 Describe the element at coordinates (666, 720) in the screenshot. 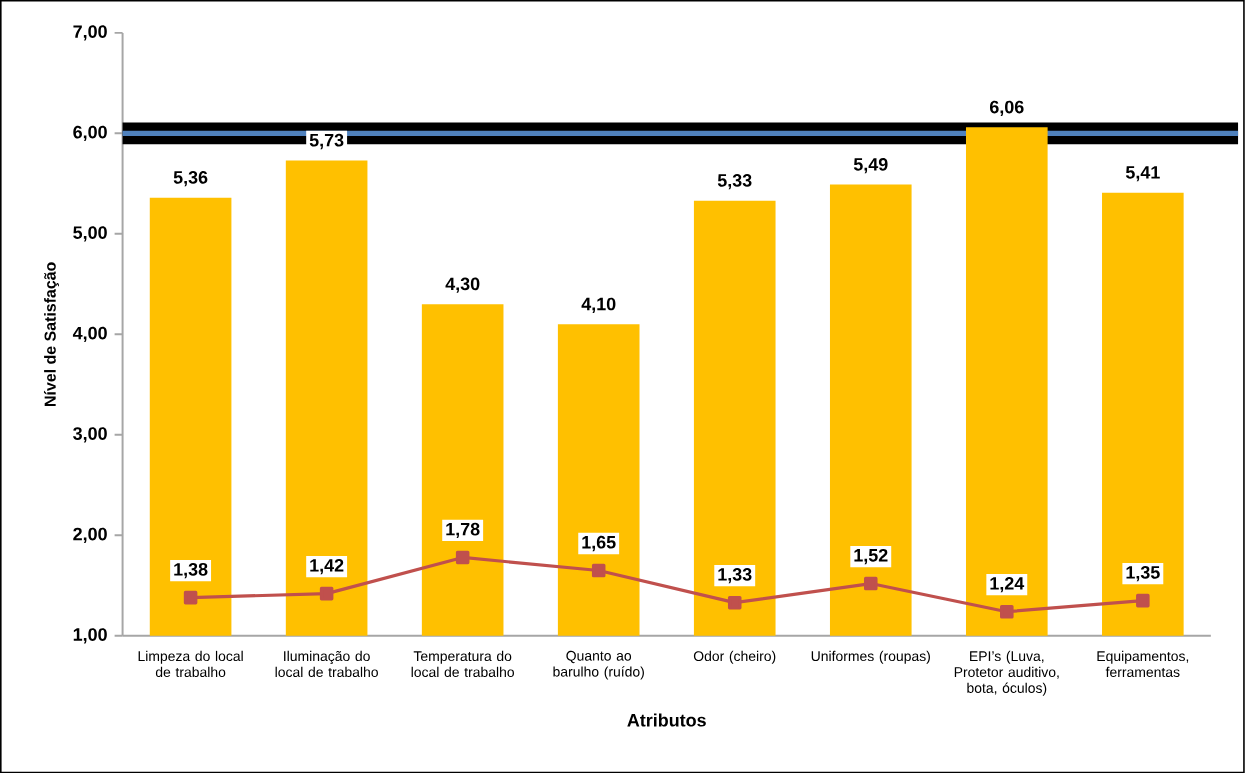

I see `x-axis-title: Atributos` at that location.